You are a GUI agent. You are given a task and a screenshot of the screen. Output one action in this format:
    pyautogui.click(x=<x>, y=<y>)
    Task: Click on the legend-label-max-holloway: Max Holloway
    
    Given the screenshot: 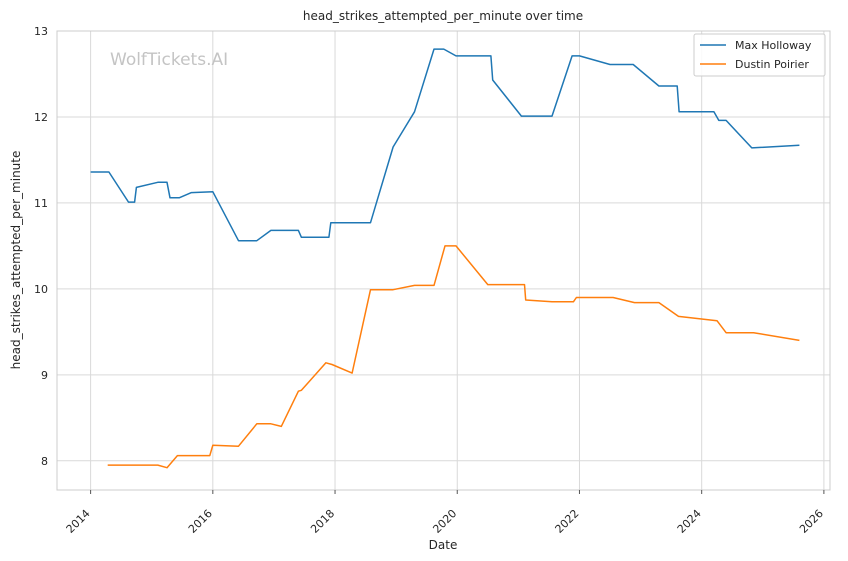 What is the action you would take?
    pyautogui.click(x=773, y=45)
    